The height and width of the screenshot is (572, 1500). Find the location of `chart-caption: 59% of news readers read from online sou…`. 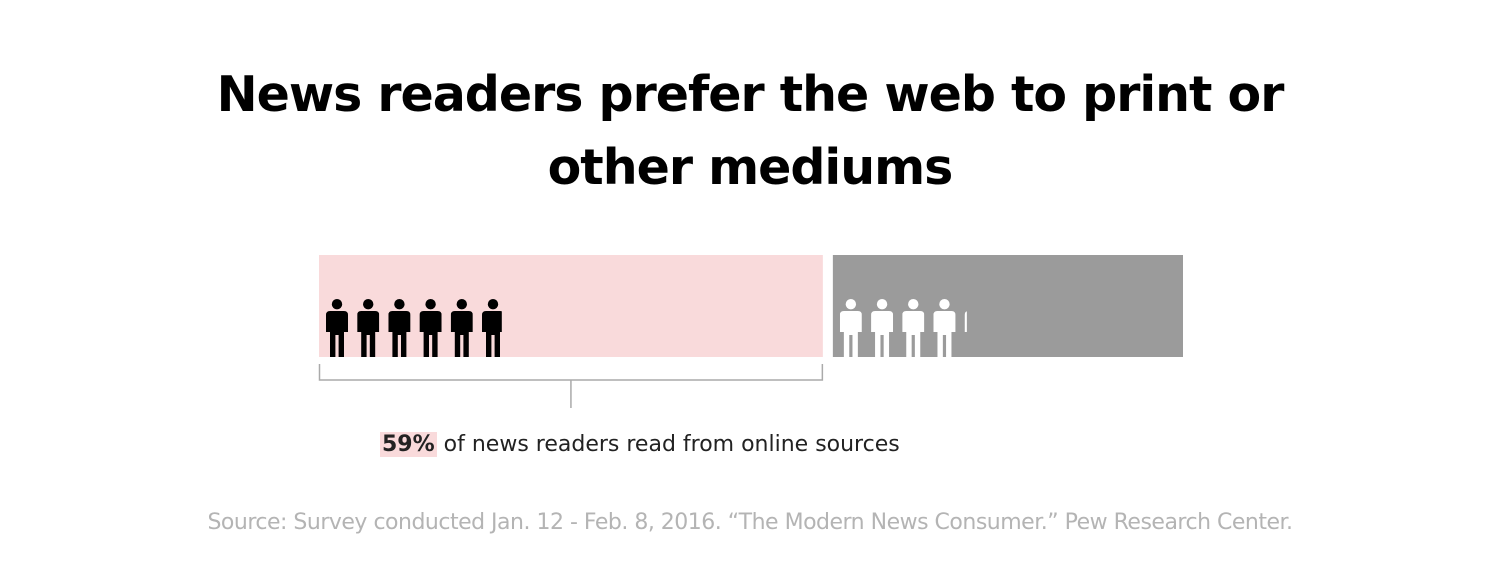

chart-caption: 59% of news readers read from online sou… is located at coordinates (640, 445).